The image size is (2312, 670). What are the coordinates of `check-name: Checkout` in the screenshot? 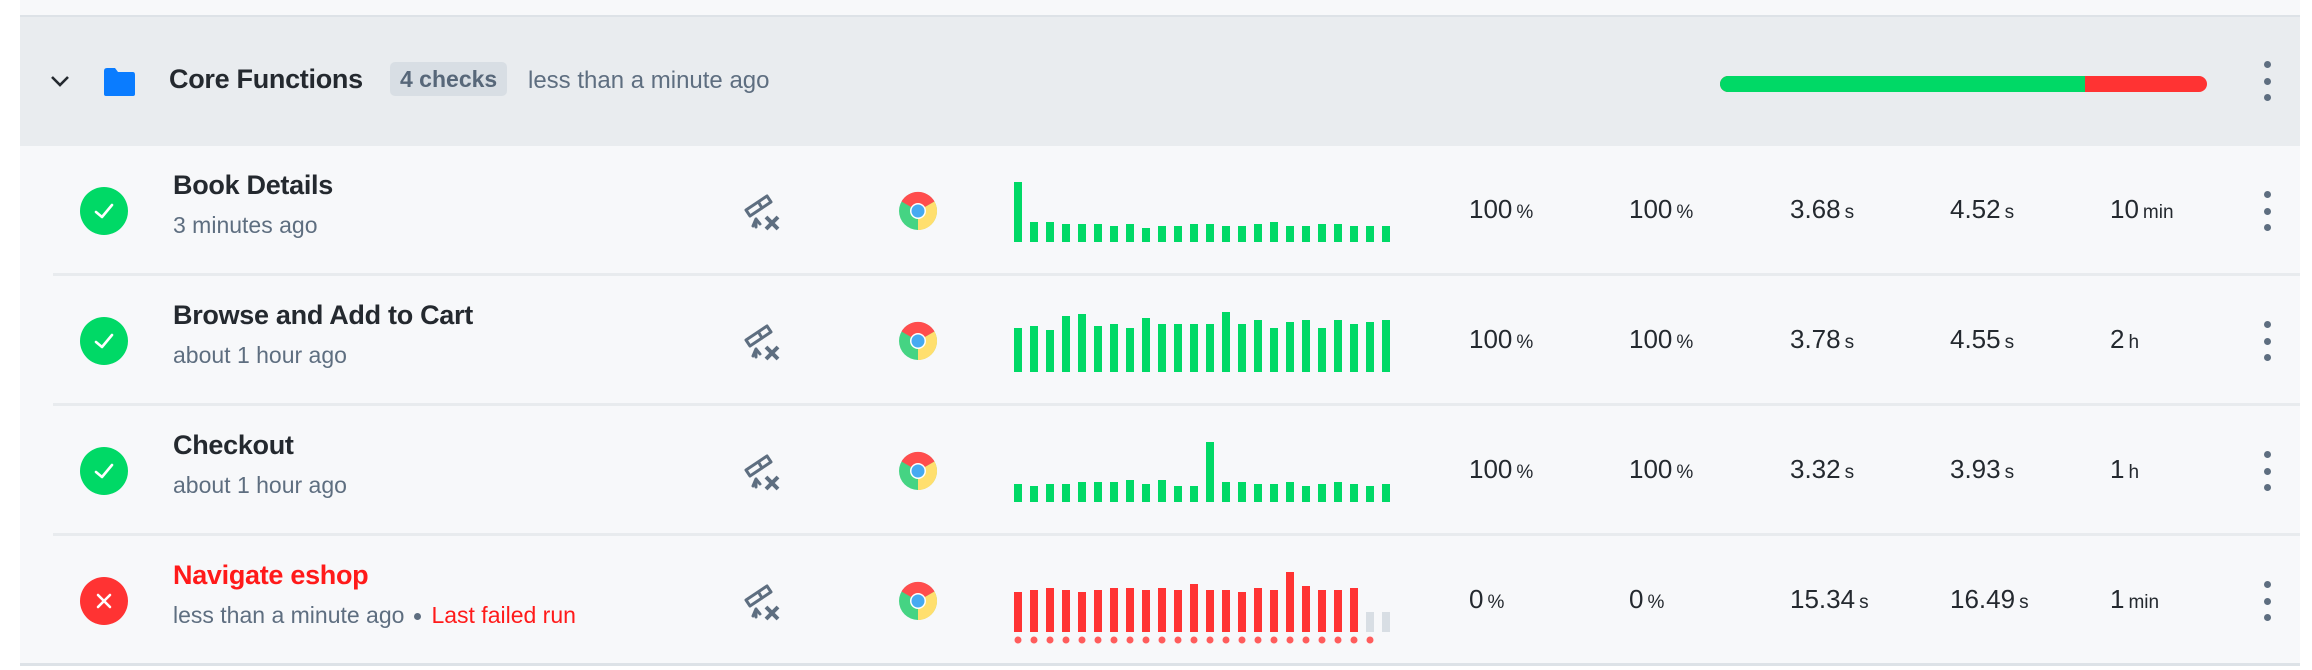 It's located at (233, 445).